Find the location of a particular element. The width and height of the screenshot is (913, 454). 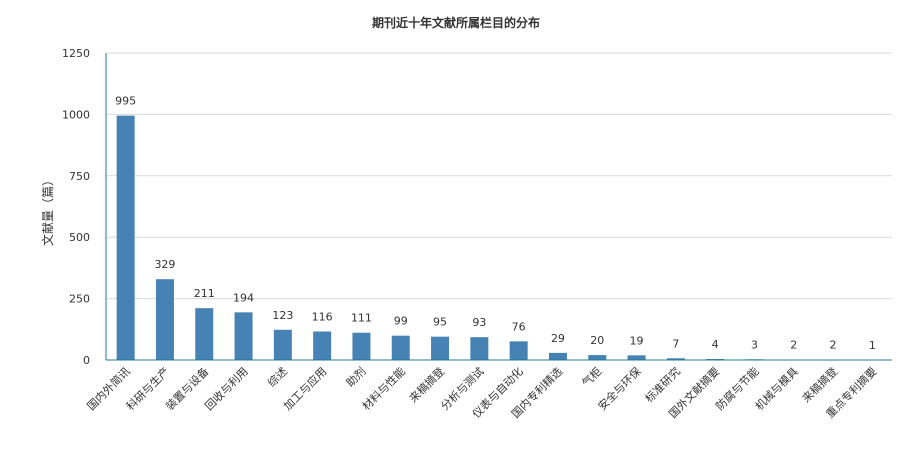

y-tick-label: 250 is located at coordinates (79, 299).